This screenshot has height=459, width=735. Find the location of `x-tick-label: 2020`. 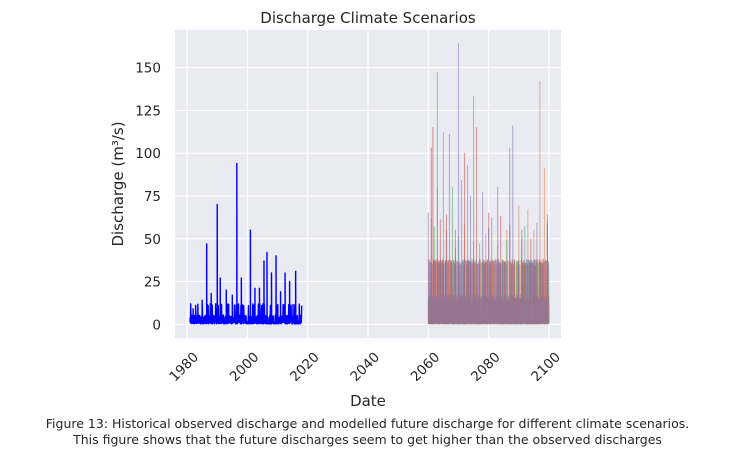

x-tick-label: 2020 is located at coordinates (305, 367).